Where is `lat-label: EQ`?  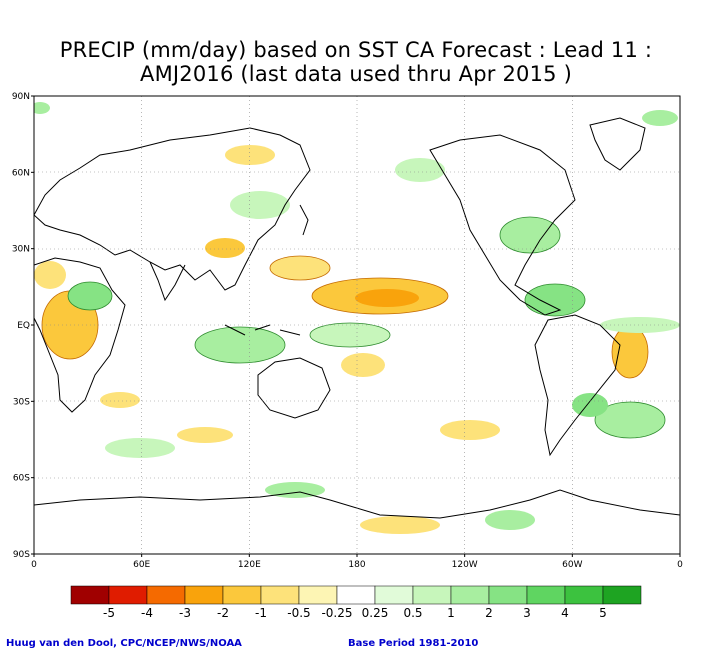
lat-label: EQ is located at coordinates (23, 326).